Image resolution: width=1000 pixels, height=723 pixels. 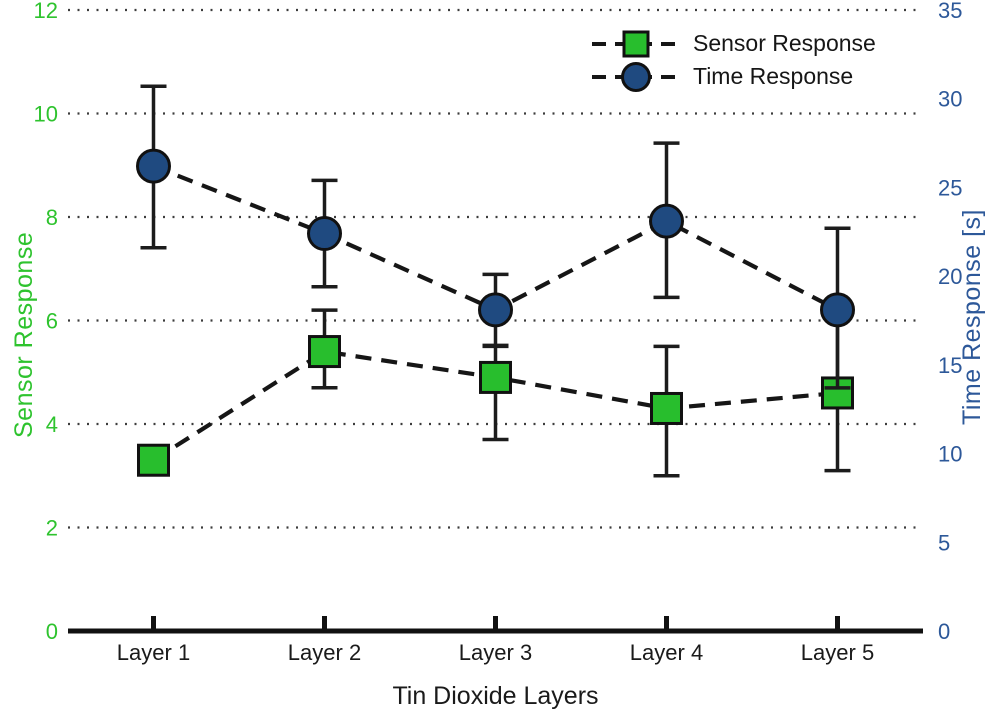 I want to click on legend: Sensor Response Time Response, so click(x=734, y=60).